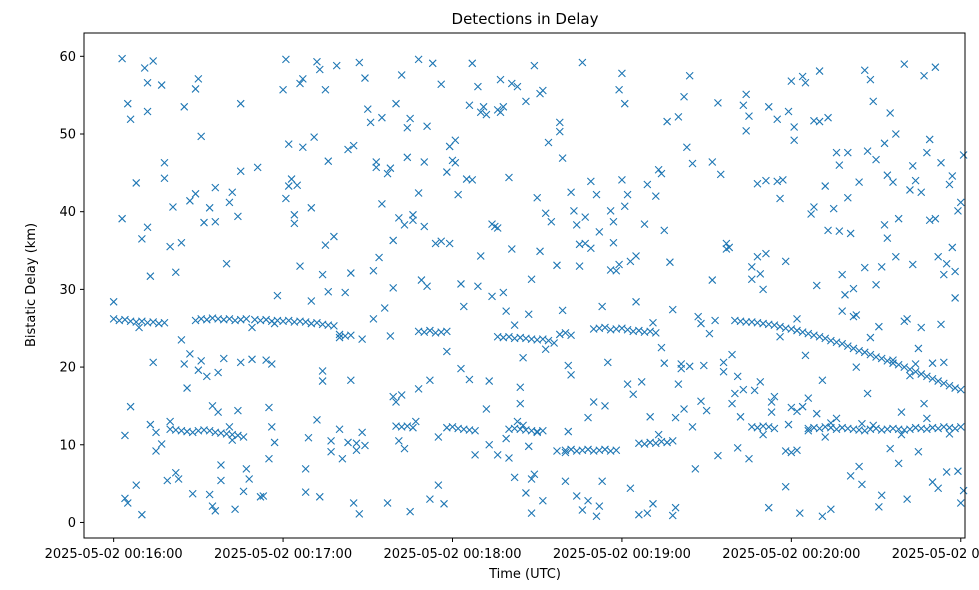  What do you see at coordinates (31, 285) in the screenshot?
I see `y-axis-label: Bistatic Delay (km)` at bounding box center [31, 285].